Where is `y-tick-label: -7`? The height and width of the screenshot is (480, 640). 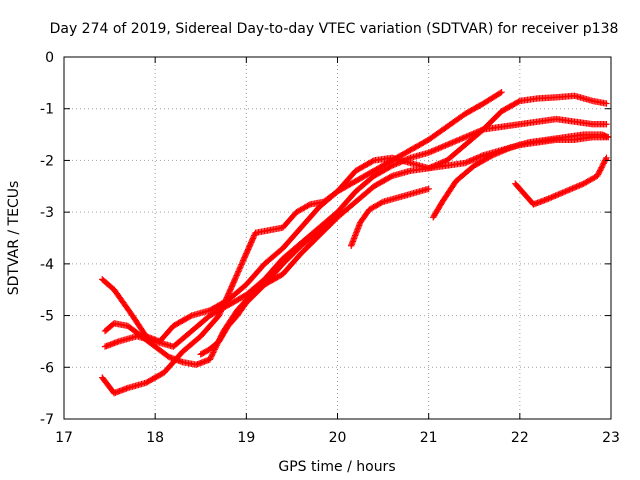 y-tick-label: -7 is located at coordinates (47, 420).